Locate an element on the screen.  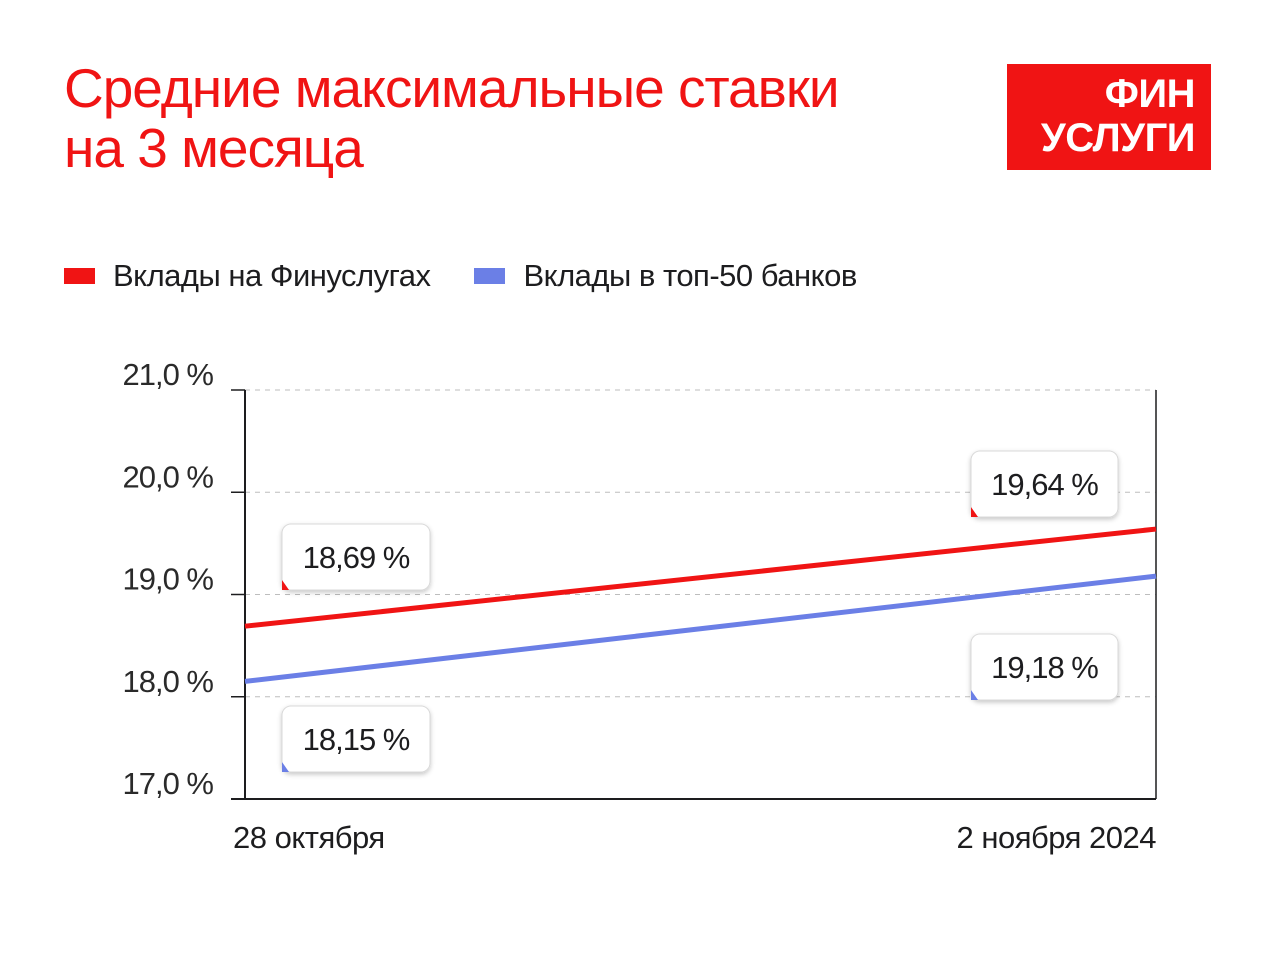
data-label-callout: 18,15 % is located at coordinates (356, 739).